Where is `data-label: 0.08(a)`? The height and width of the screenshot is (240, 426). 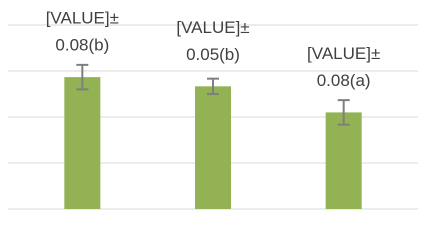 data-label: 0.08(a) is located at coordinates (344, 80).